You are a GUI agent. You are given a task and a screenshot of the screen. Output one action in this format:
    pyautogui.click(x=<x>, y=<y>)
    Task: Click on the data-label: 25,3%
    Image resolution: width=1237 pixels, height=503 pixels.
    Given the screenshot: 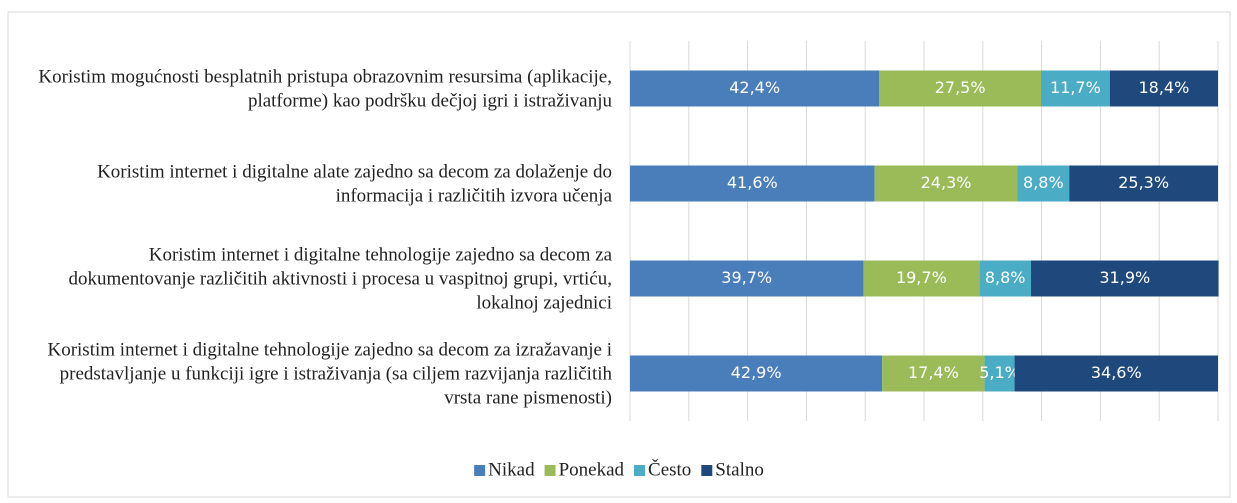 What is the action you would take?
    pyautogui.click(x=1143, y=182)
    